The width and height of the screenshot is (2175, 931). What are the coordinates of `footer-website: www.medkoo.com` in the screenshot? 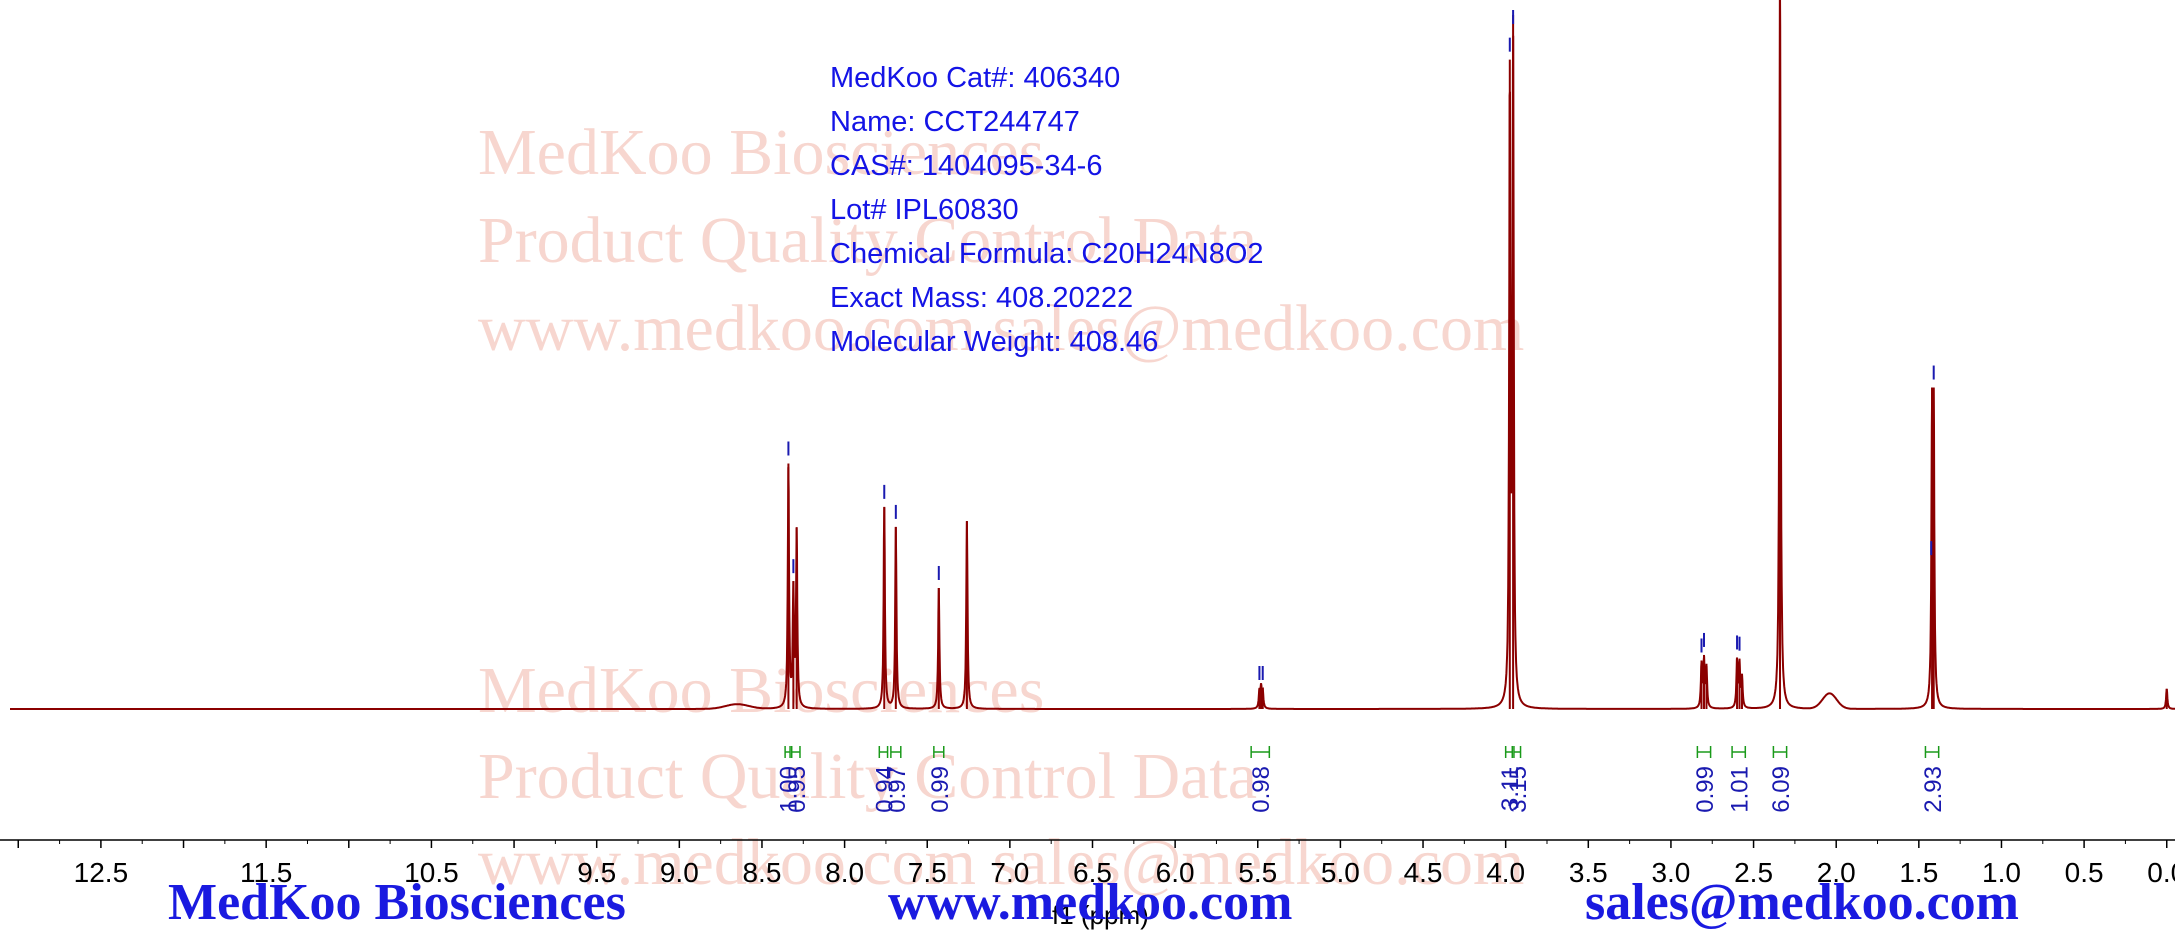 It's located at (1090, 902).